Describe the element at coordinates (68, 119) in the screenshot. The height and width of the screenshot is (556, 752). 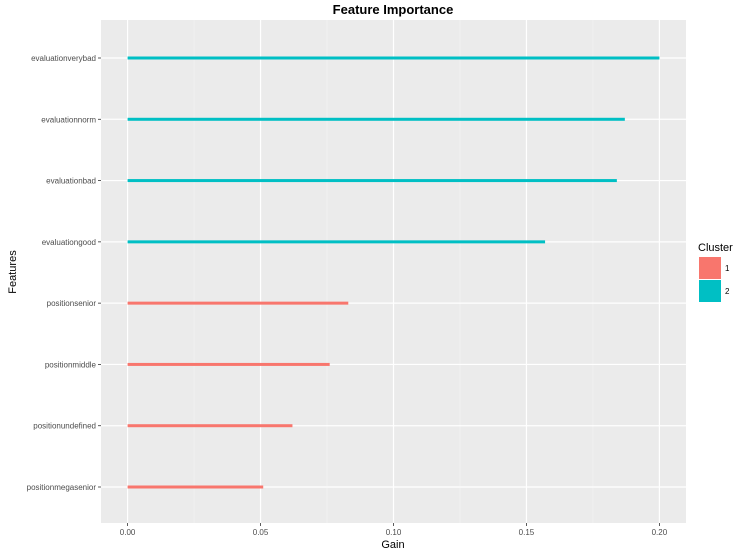
I see `y-tick-label: evaluationnorm` at that location.